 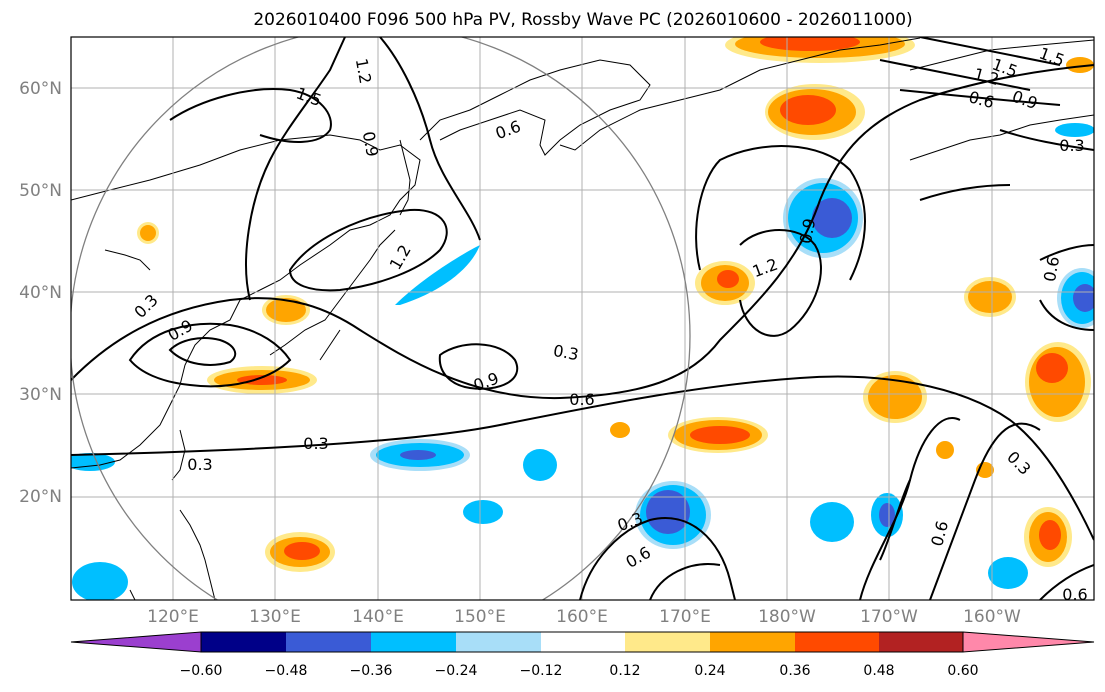 I want to click on lat-label-30n: 30°N, so click(x=40, y=395).